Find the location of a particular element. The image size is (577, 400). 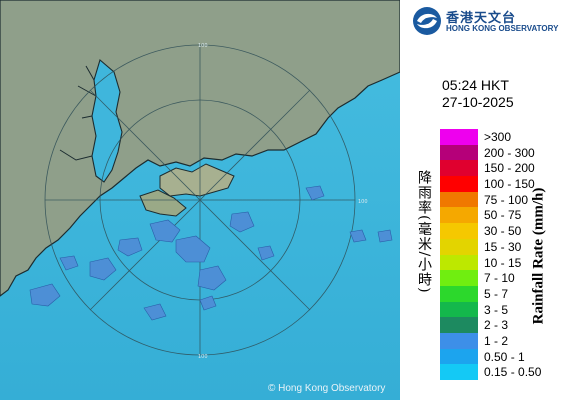

legend-range-label: 0.50 - 1 is located at coordinates (504, 356).